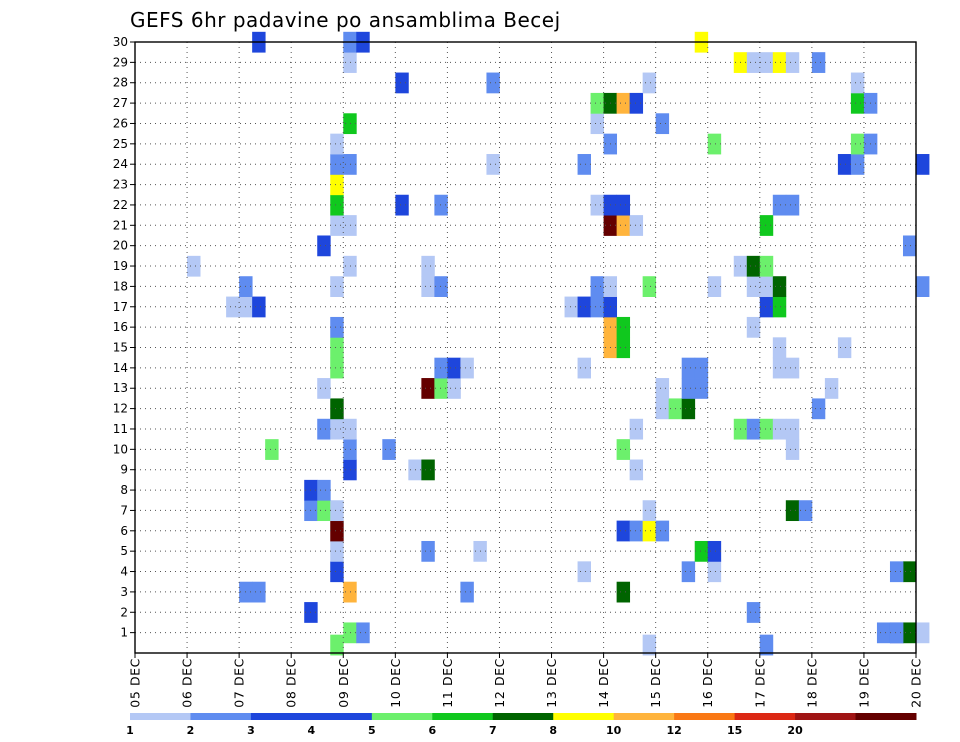 The height and width of the screenshot is (742, 960). What do you see at coordinates (499, 683) in the screenshot?
I see `x-tick-label: 12 DEC` at bounding box center [499, 683].